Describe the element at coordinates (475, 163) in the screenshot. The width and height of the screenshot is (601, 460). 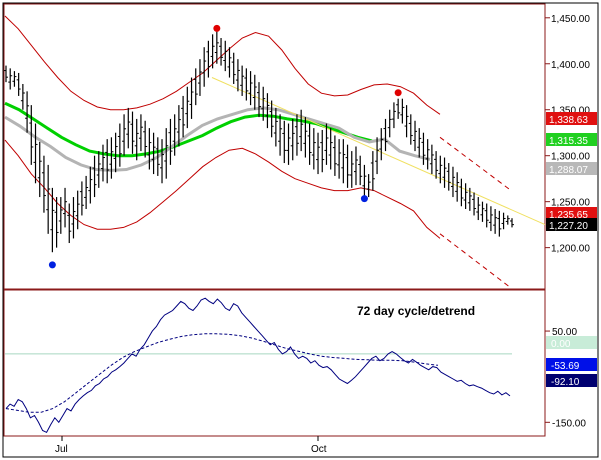
I see `projected-upper-line` at that location.